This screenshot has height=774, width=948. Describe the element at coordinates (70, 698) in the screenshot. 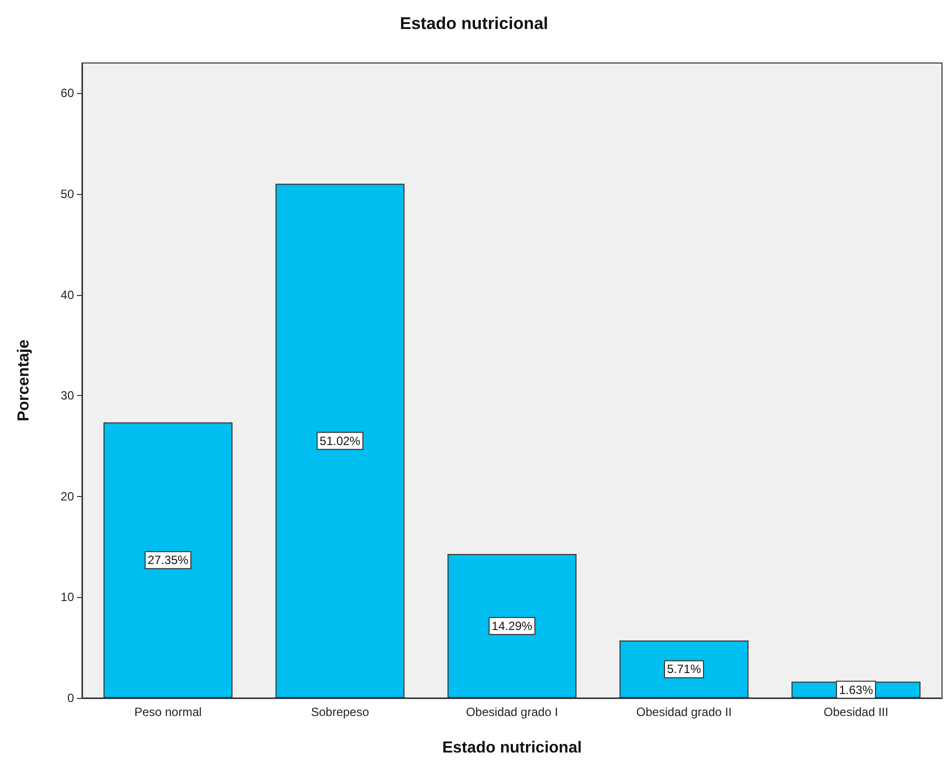

I see `y-tick-label: 0` at that location.